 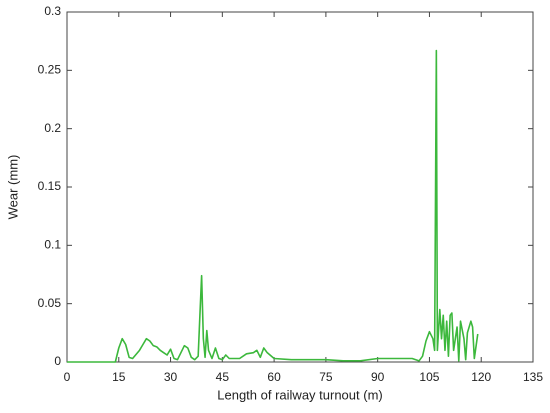 I want to click on x-tick-label: 30, so click(x=171, y=377).